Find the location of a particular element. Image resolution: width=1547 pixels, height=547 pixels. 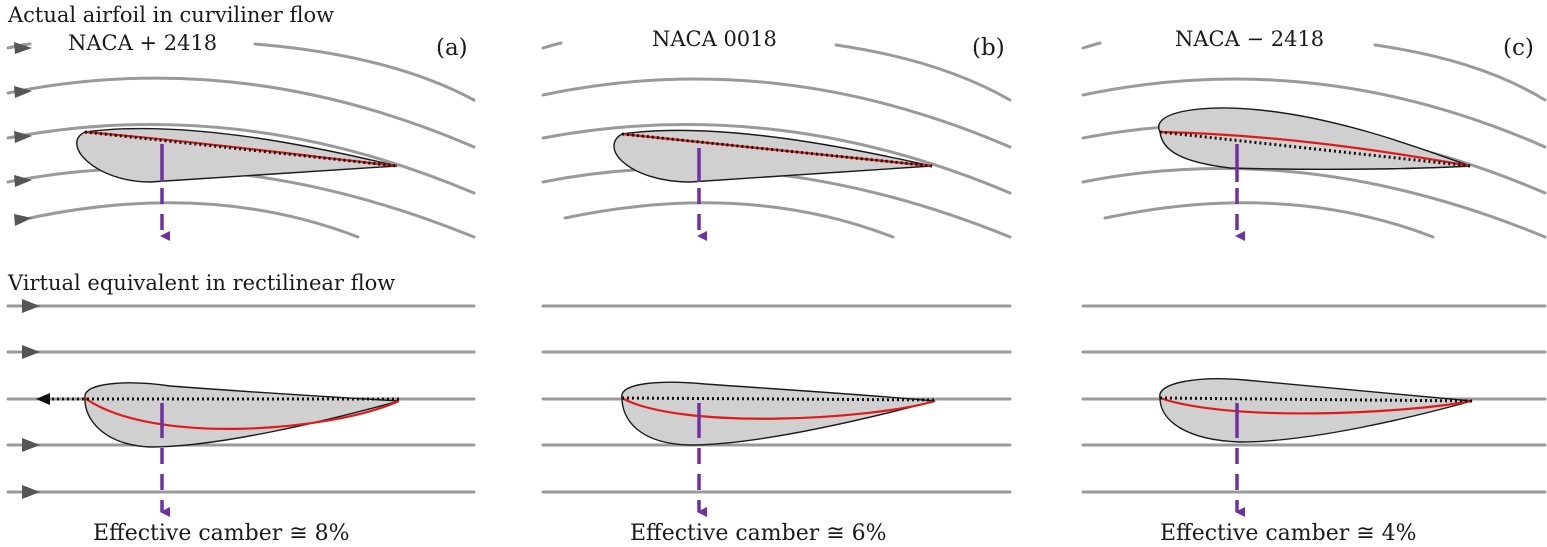

panel-a-straight-flow-arrowheads is located at coordinates (31, 399).